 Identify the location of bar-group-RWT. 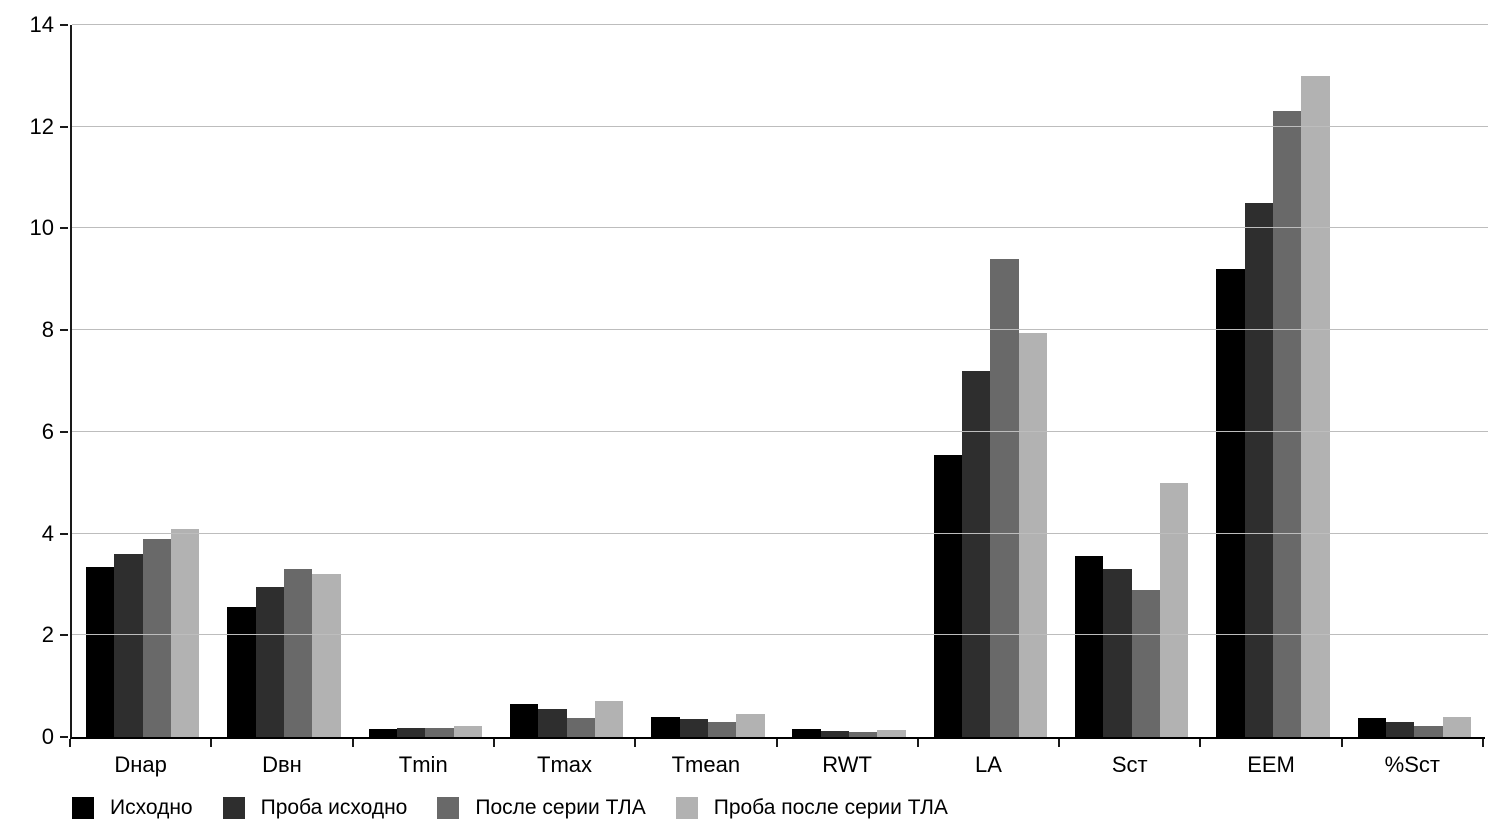
(848, 381).